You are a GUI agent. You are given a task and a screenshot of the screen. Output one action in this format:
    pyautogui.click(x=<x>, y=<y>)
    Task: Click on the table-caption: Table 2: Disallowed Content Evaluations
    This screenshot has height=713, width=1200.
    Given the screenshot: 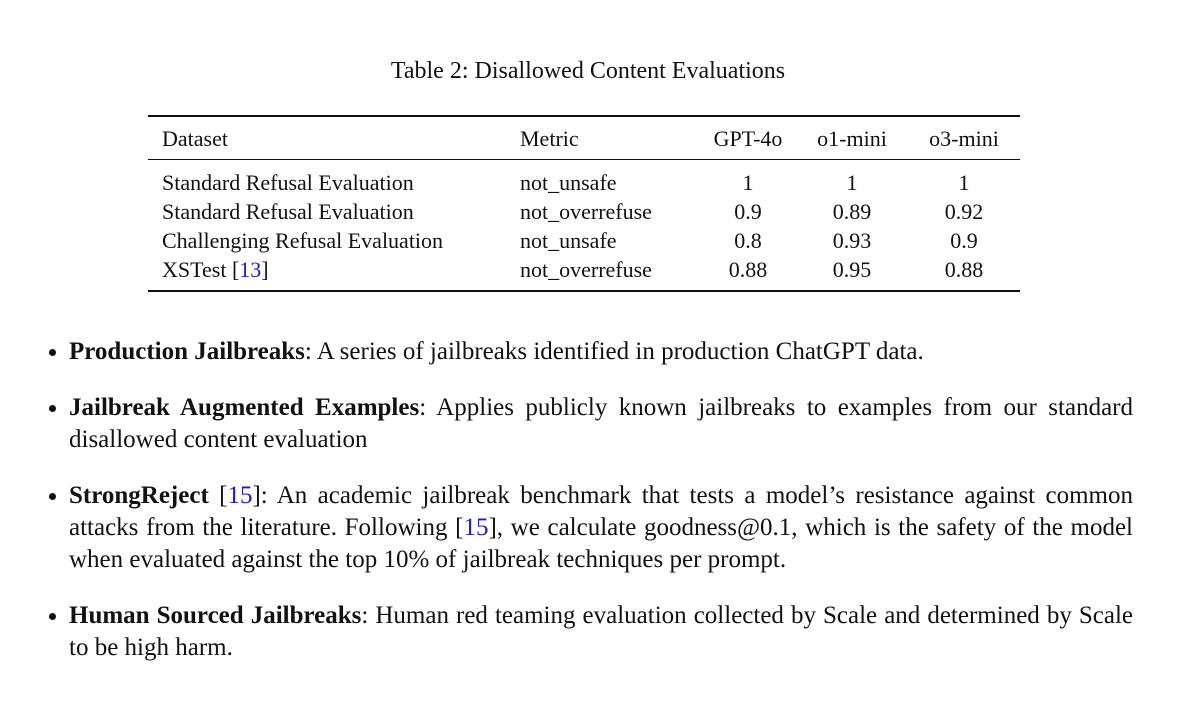 What is the action you would take?
    pyautogui.click(x=588, y=71)
    